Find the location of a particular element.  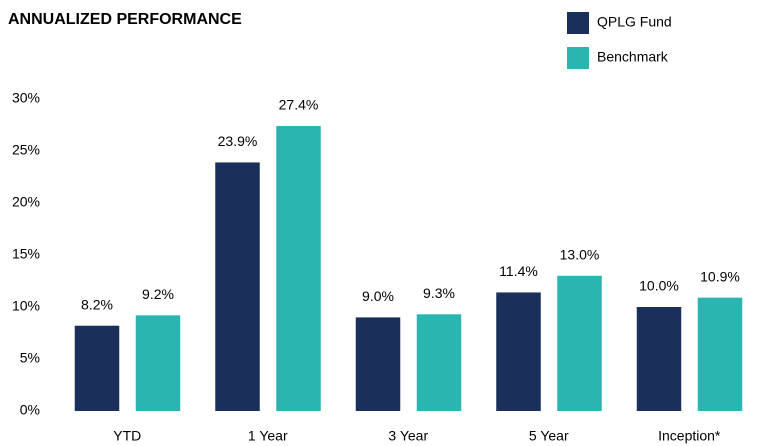

value-label: 13.0% is located at coordinates (580, 255).